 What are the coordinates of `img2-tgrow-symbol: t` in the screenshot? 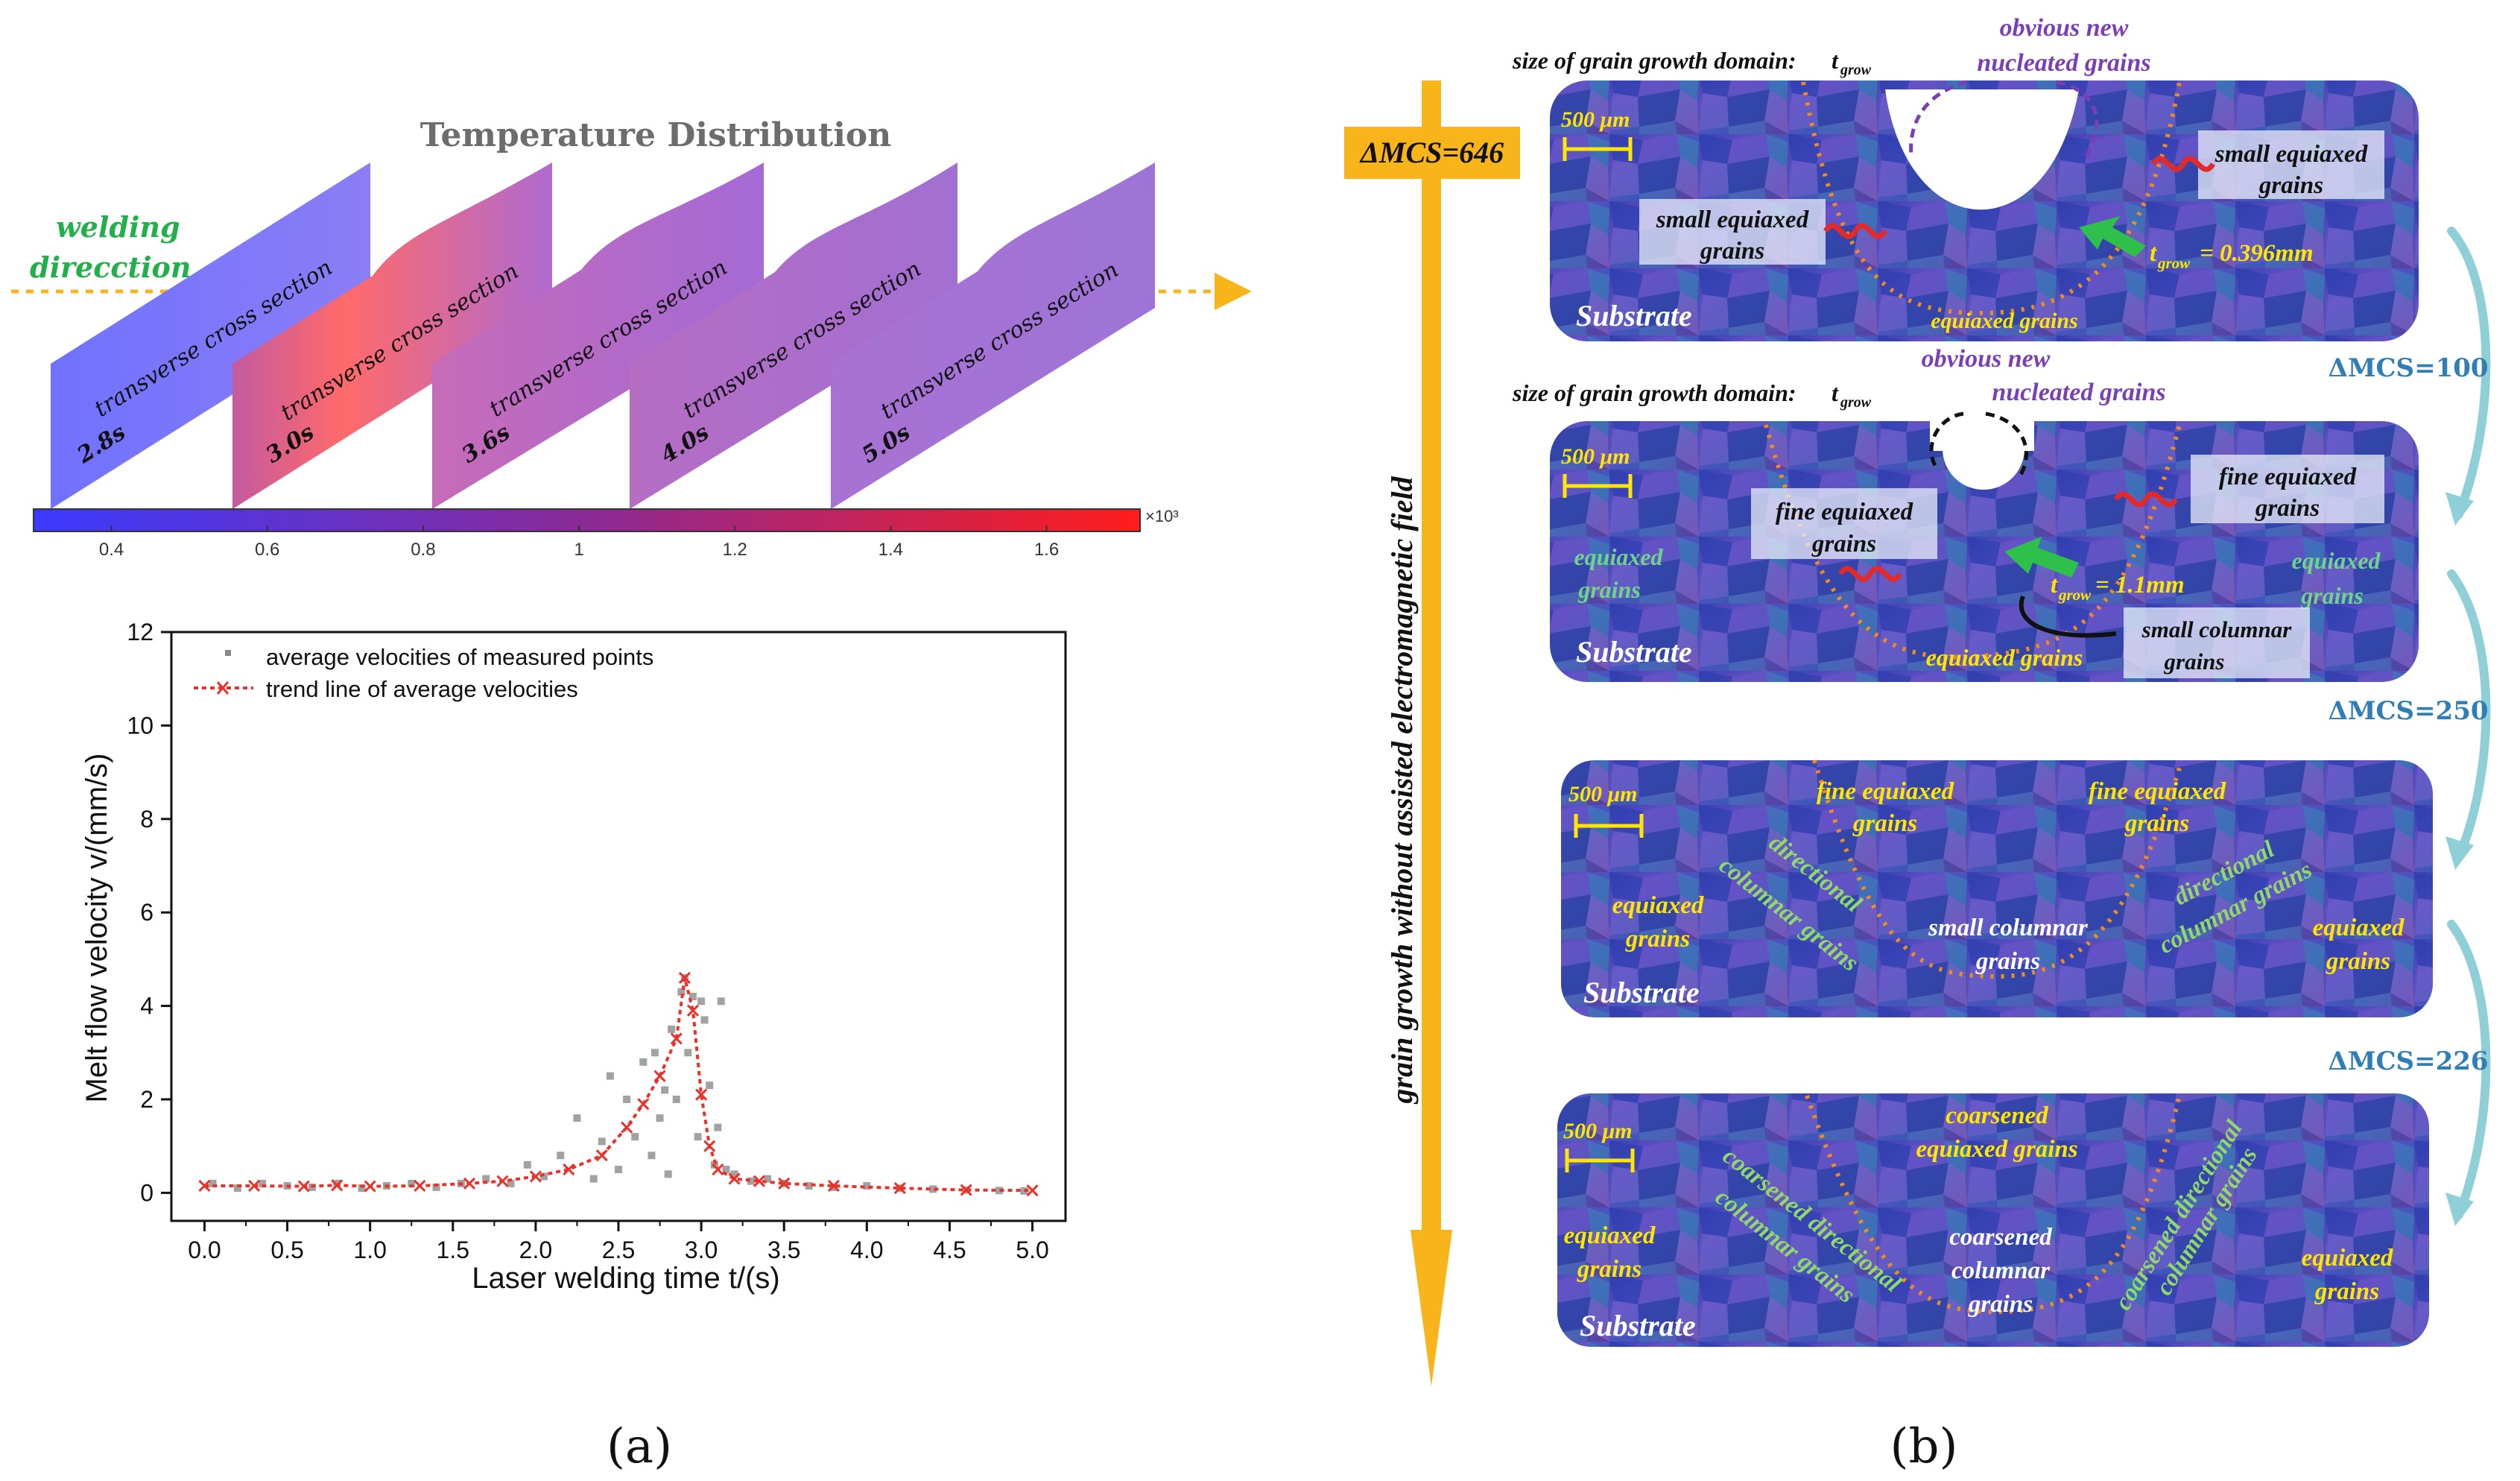 It's located at (2054, 585).